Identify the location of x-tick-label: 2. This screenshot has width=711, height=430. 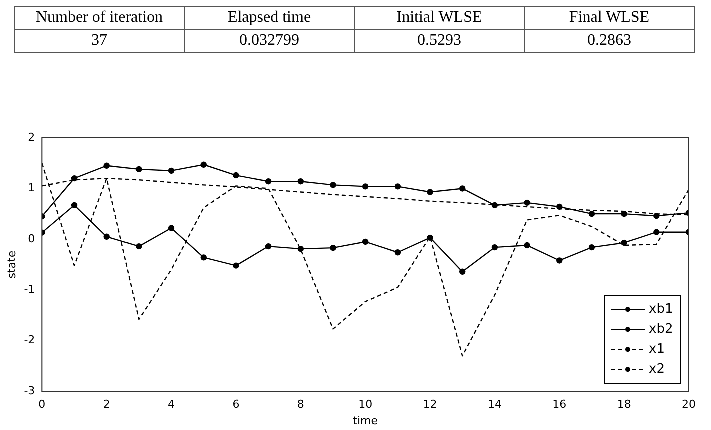
(106, 405).